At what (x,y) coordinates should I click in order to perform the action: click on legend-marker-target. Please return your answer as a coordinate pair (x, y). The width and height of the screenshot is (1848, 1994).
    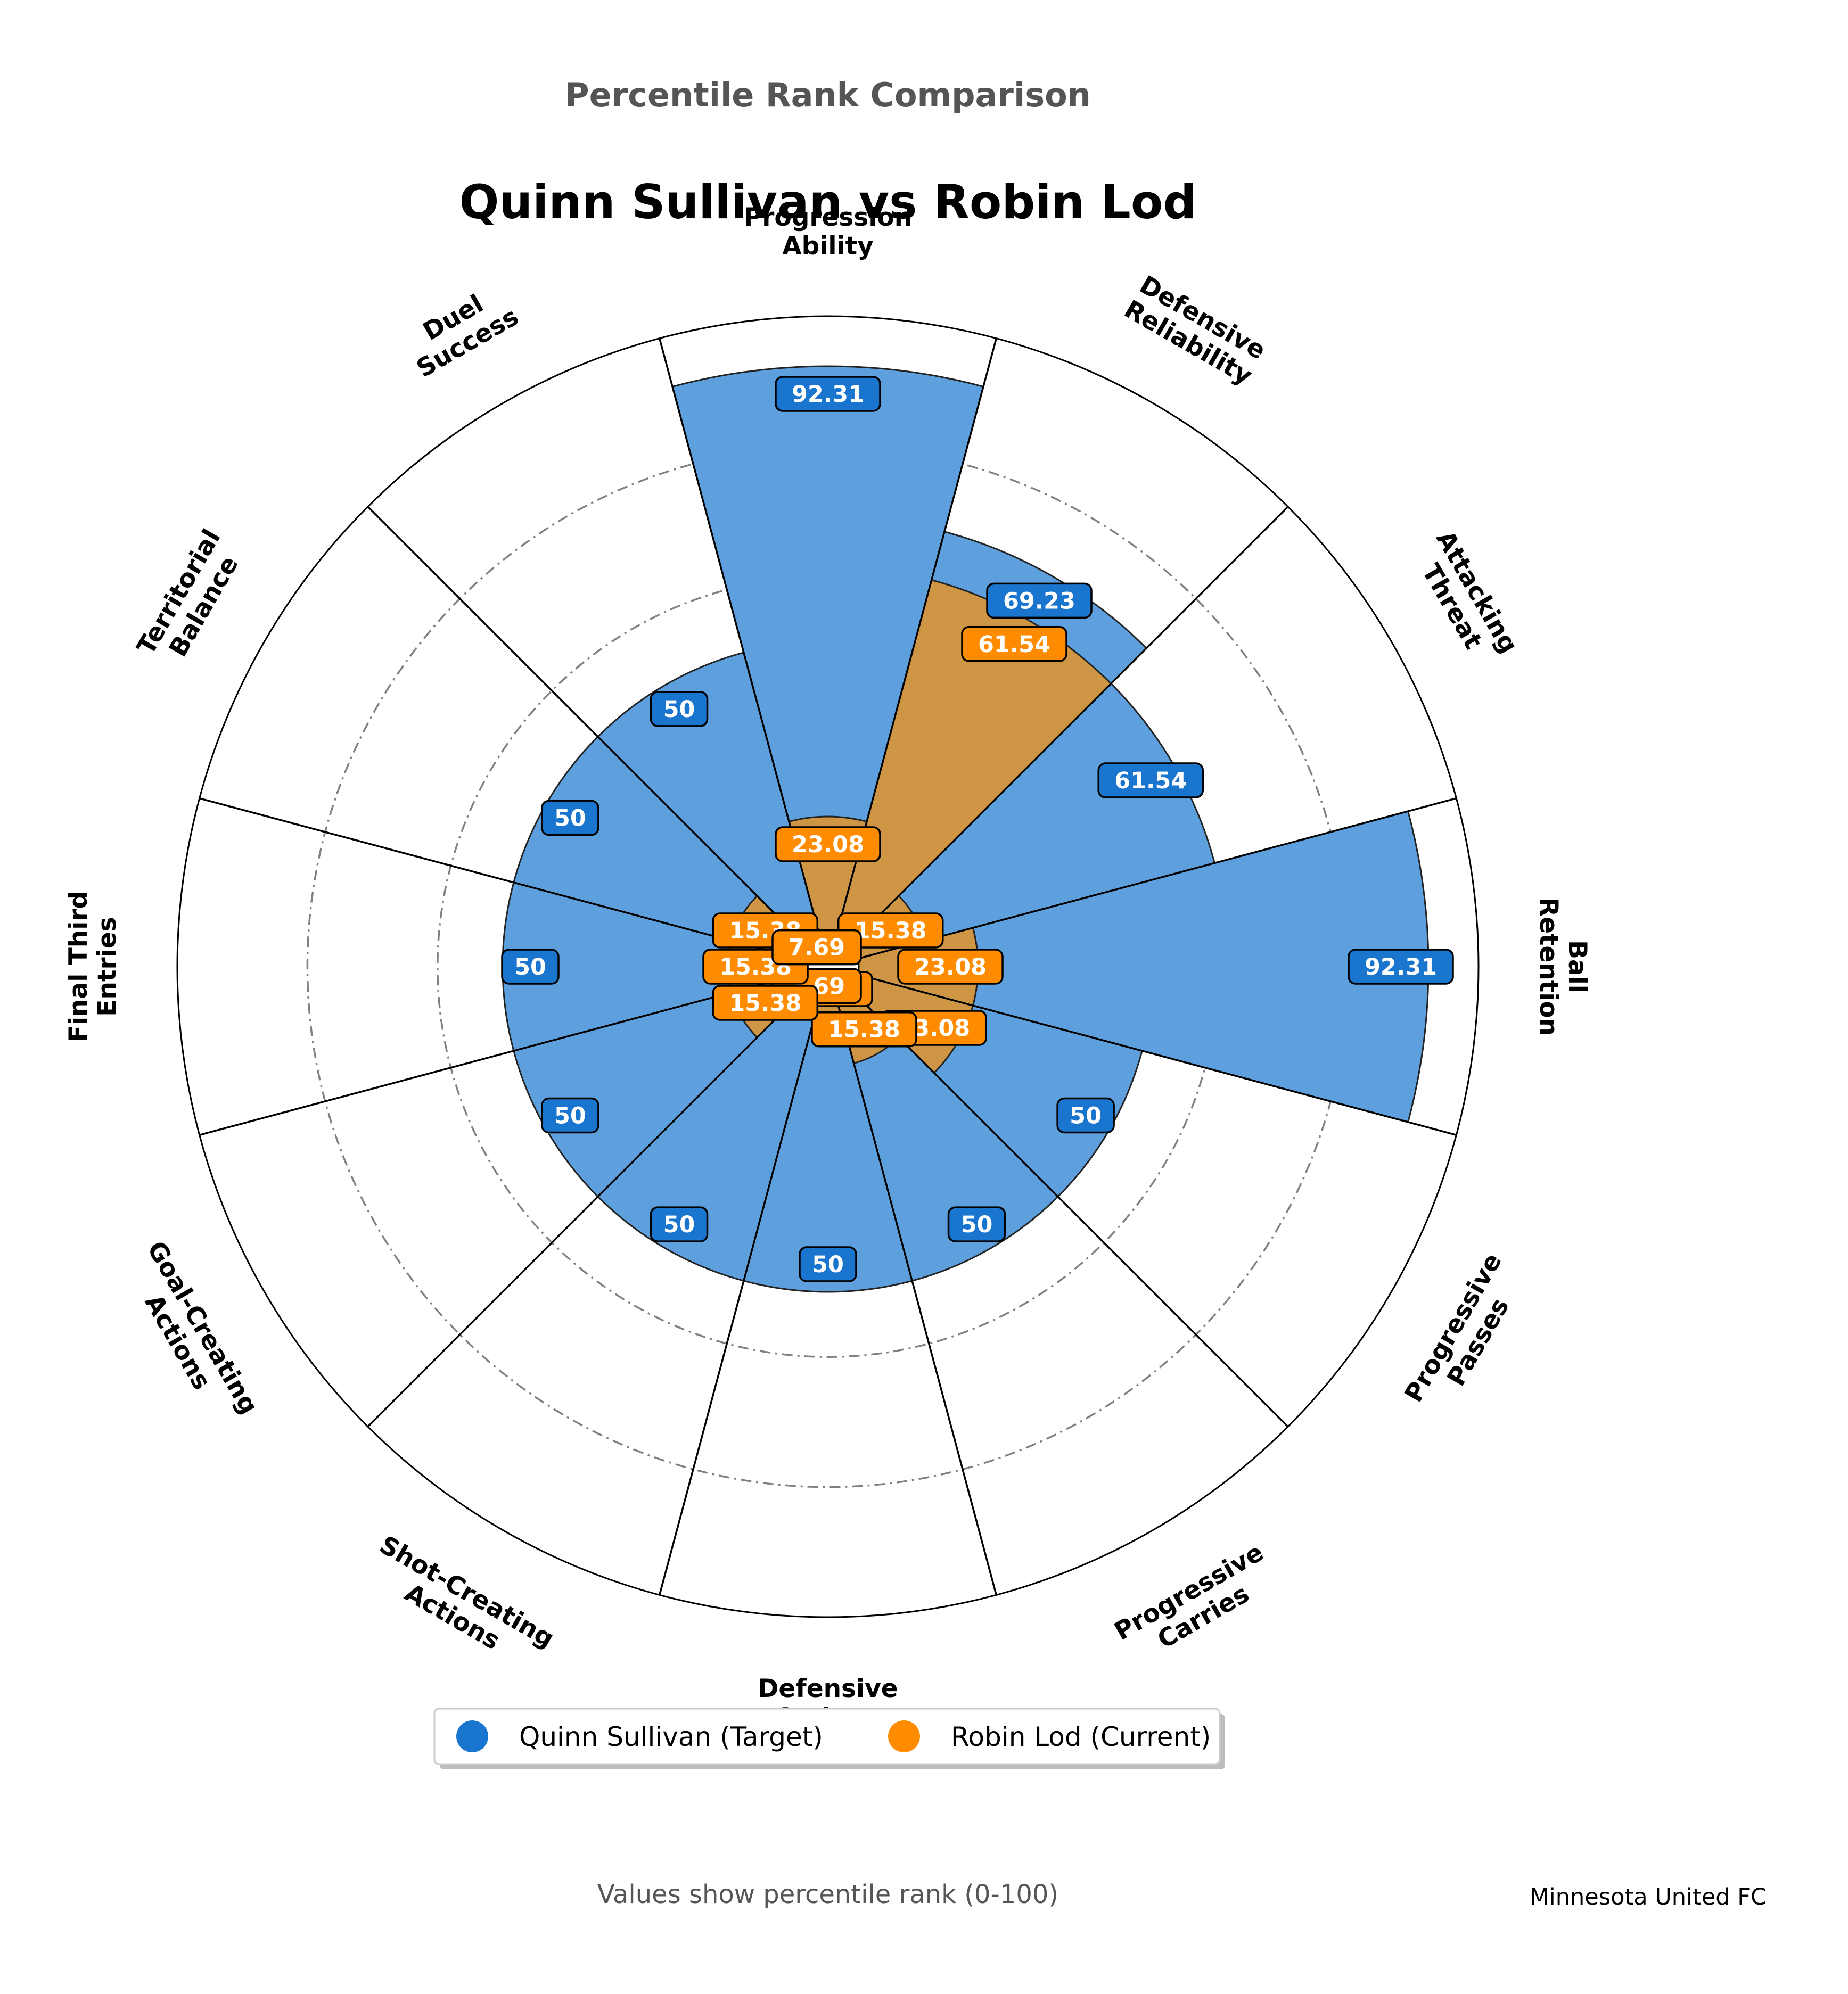
    Looking at the image, I should click on (472, 1736).